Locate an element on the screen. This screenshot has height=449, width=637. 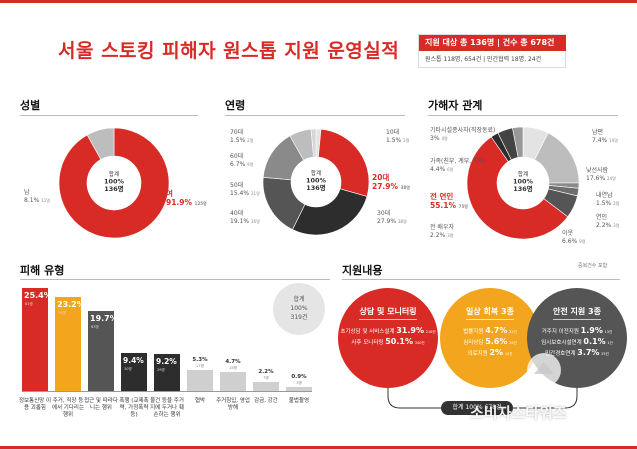
slice-label: 전 배우자 is located at coordinates (442, 227).